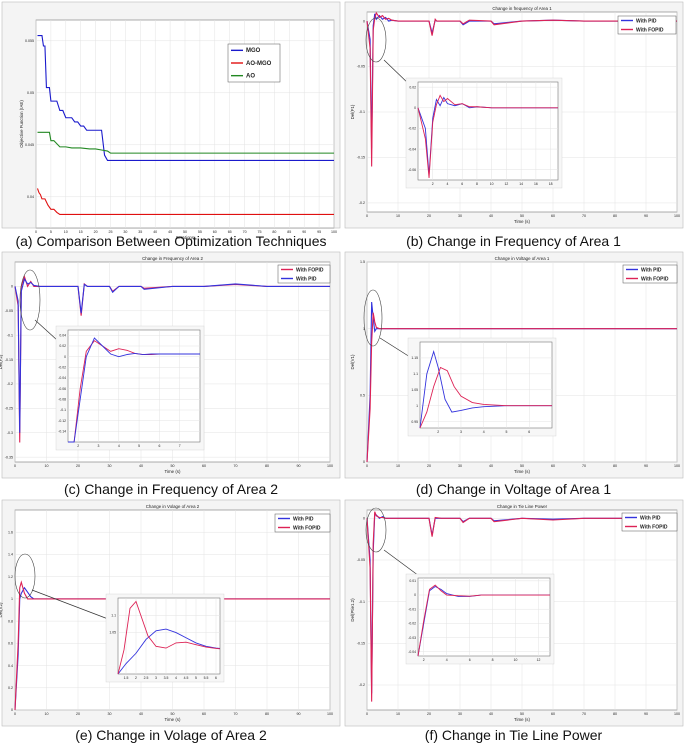  I want to click on chart-1-title: Change in frequency of Area 1, so click(522, 8).